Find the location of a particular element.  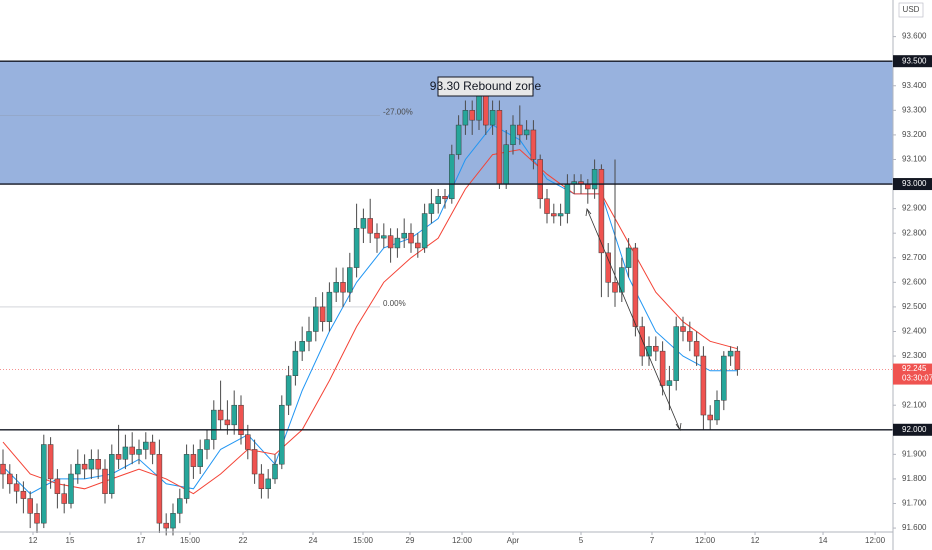

y-tick-label: 92.600 is located at coordinates (914, 281).